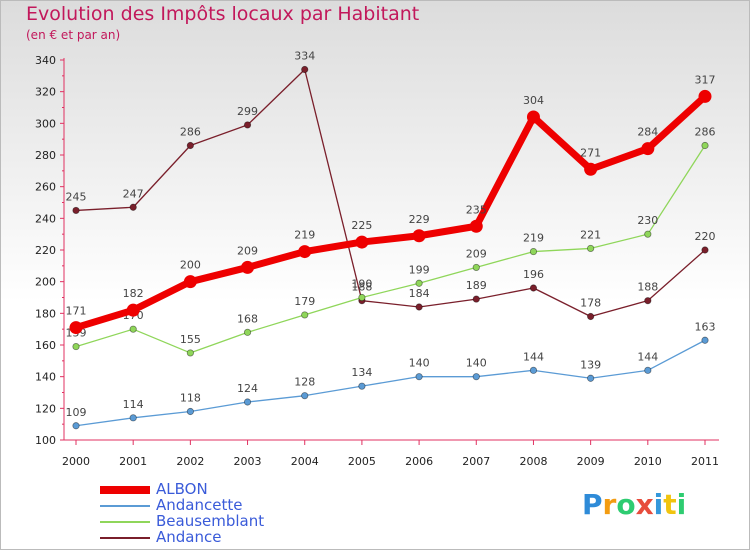 This screenshot has height=550, width=750. Describe the element at coordinates (419, 293) in the screenshot. I see `data-label-andance: 184` at that location.